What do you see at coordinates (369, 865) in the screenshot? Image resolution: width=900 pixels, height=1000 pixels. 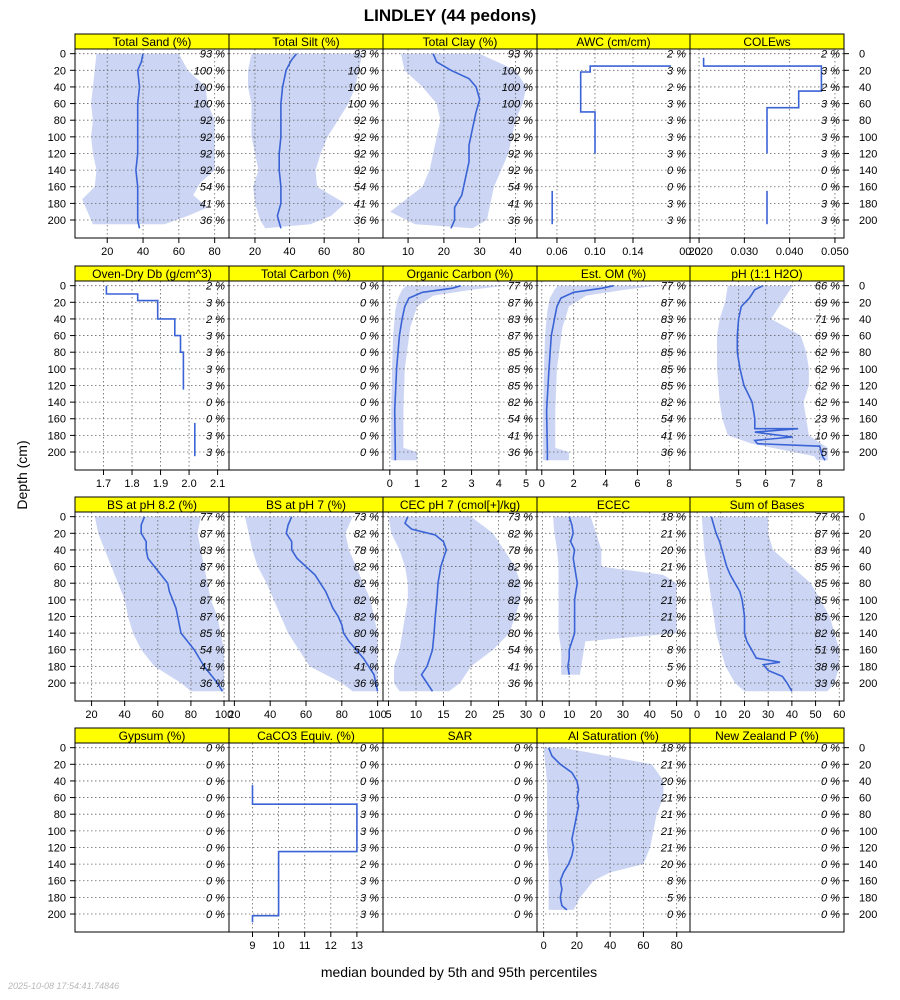 I see `pct-label: 2 %` at bounding box center [369, 865].